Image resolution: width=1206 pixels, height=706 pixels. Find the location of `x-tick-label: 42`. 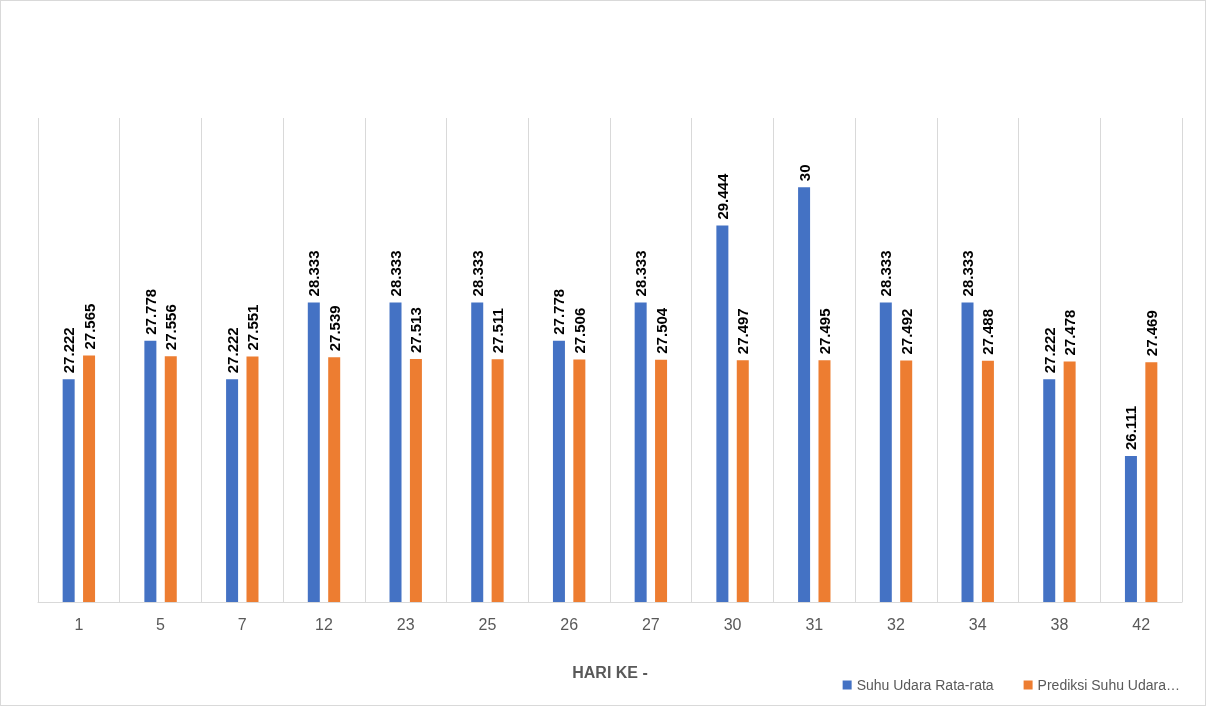

x-tick-label: 42 is located at coordinates (1141, 624).